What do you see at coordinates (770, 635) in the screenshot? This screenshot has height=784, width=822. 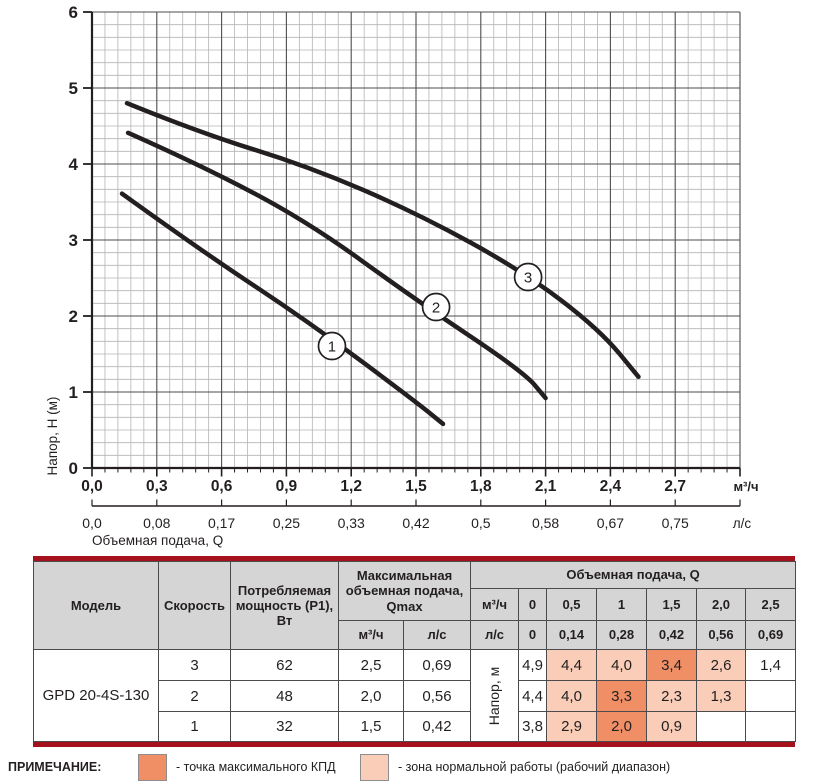 I see `flow-q-value-ls: 0,69` at bounding box center [770, 635].